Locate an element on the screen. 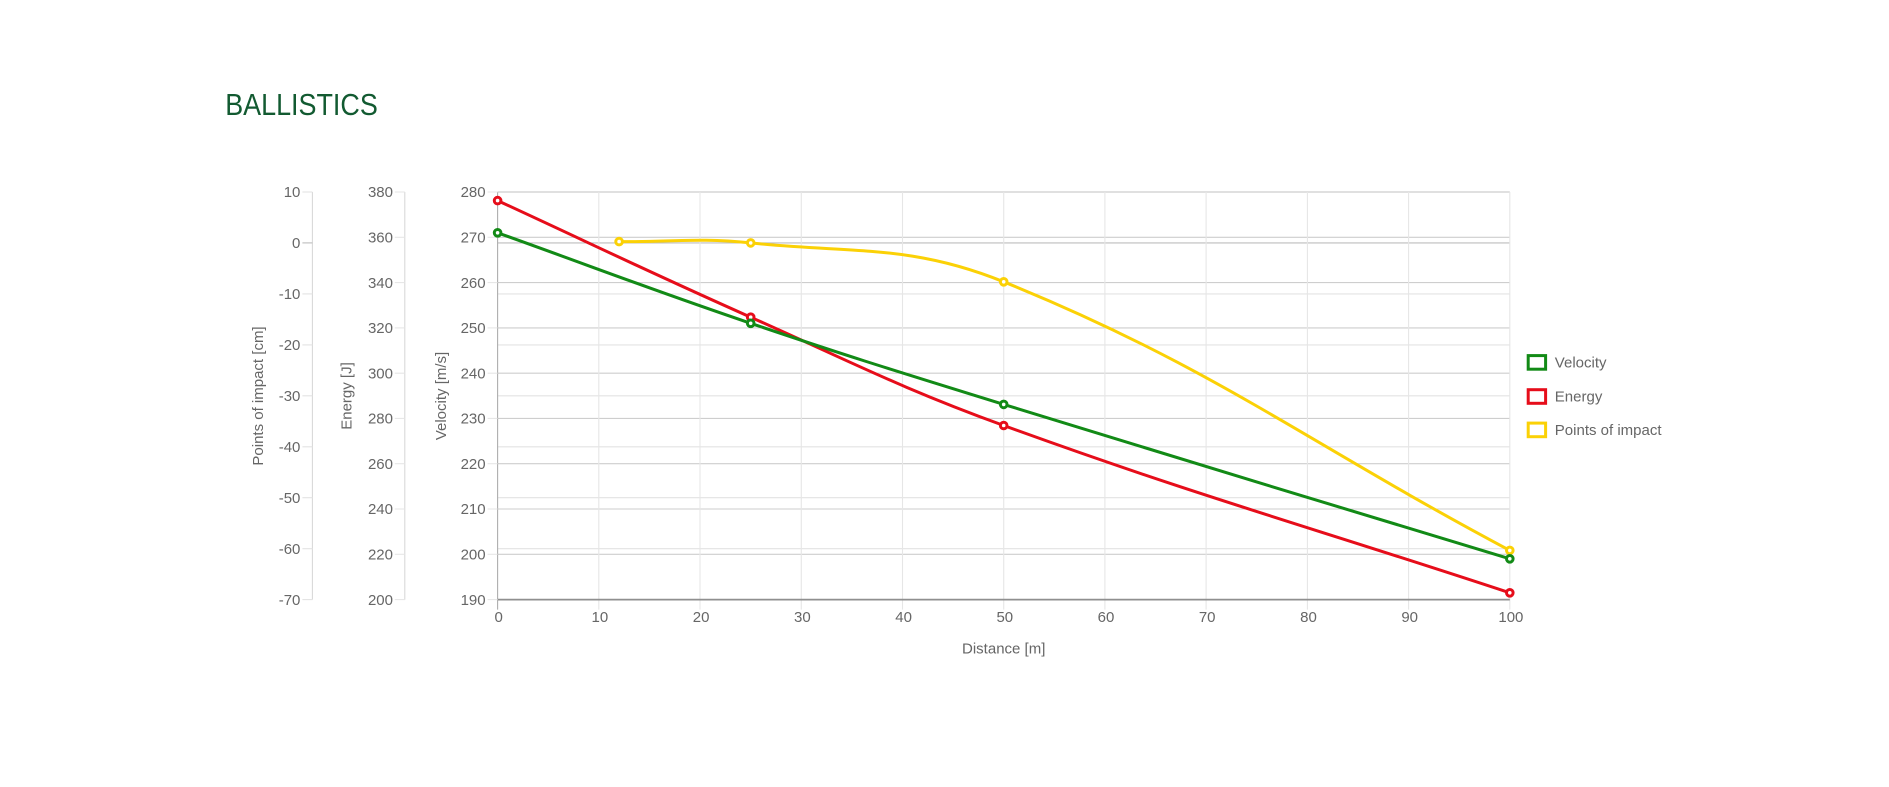 This screenshot has height=787, width=1889. svg-text: Velocity [m/s] is located at coordinates (441, 396).